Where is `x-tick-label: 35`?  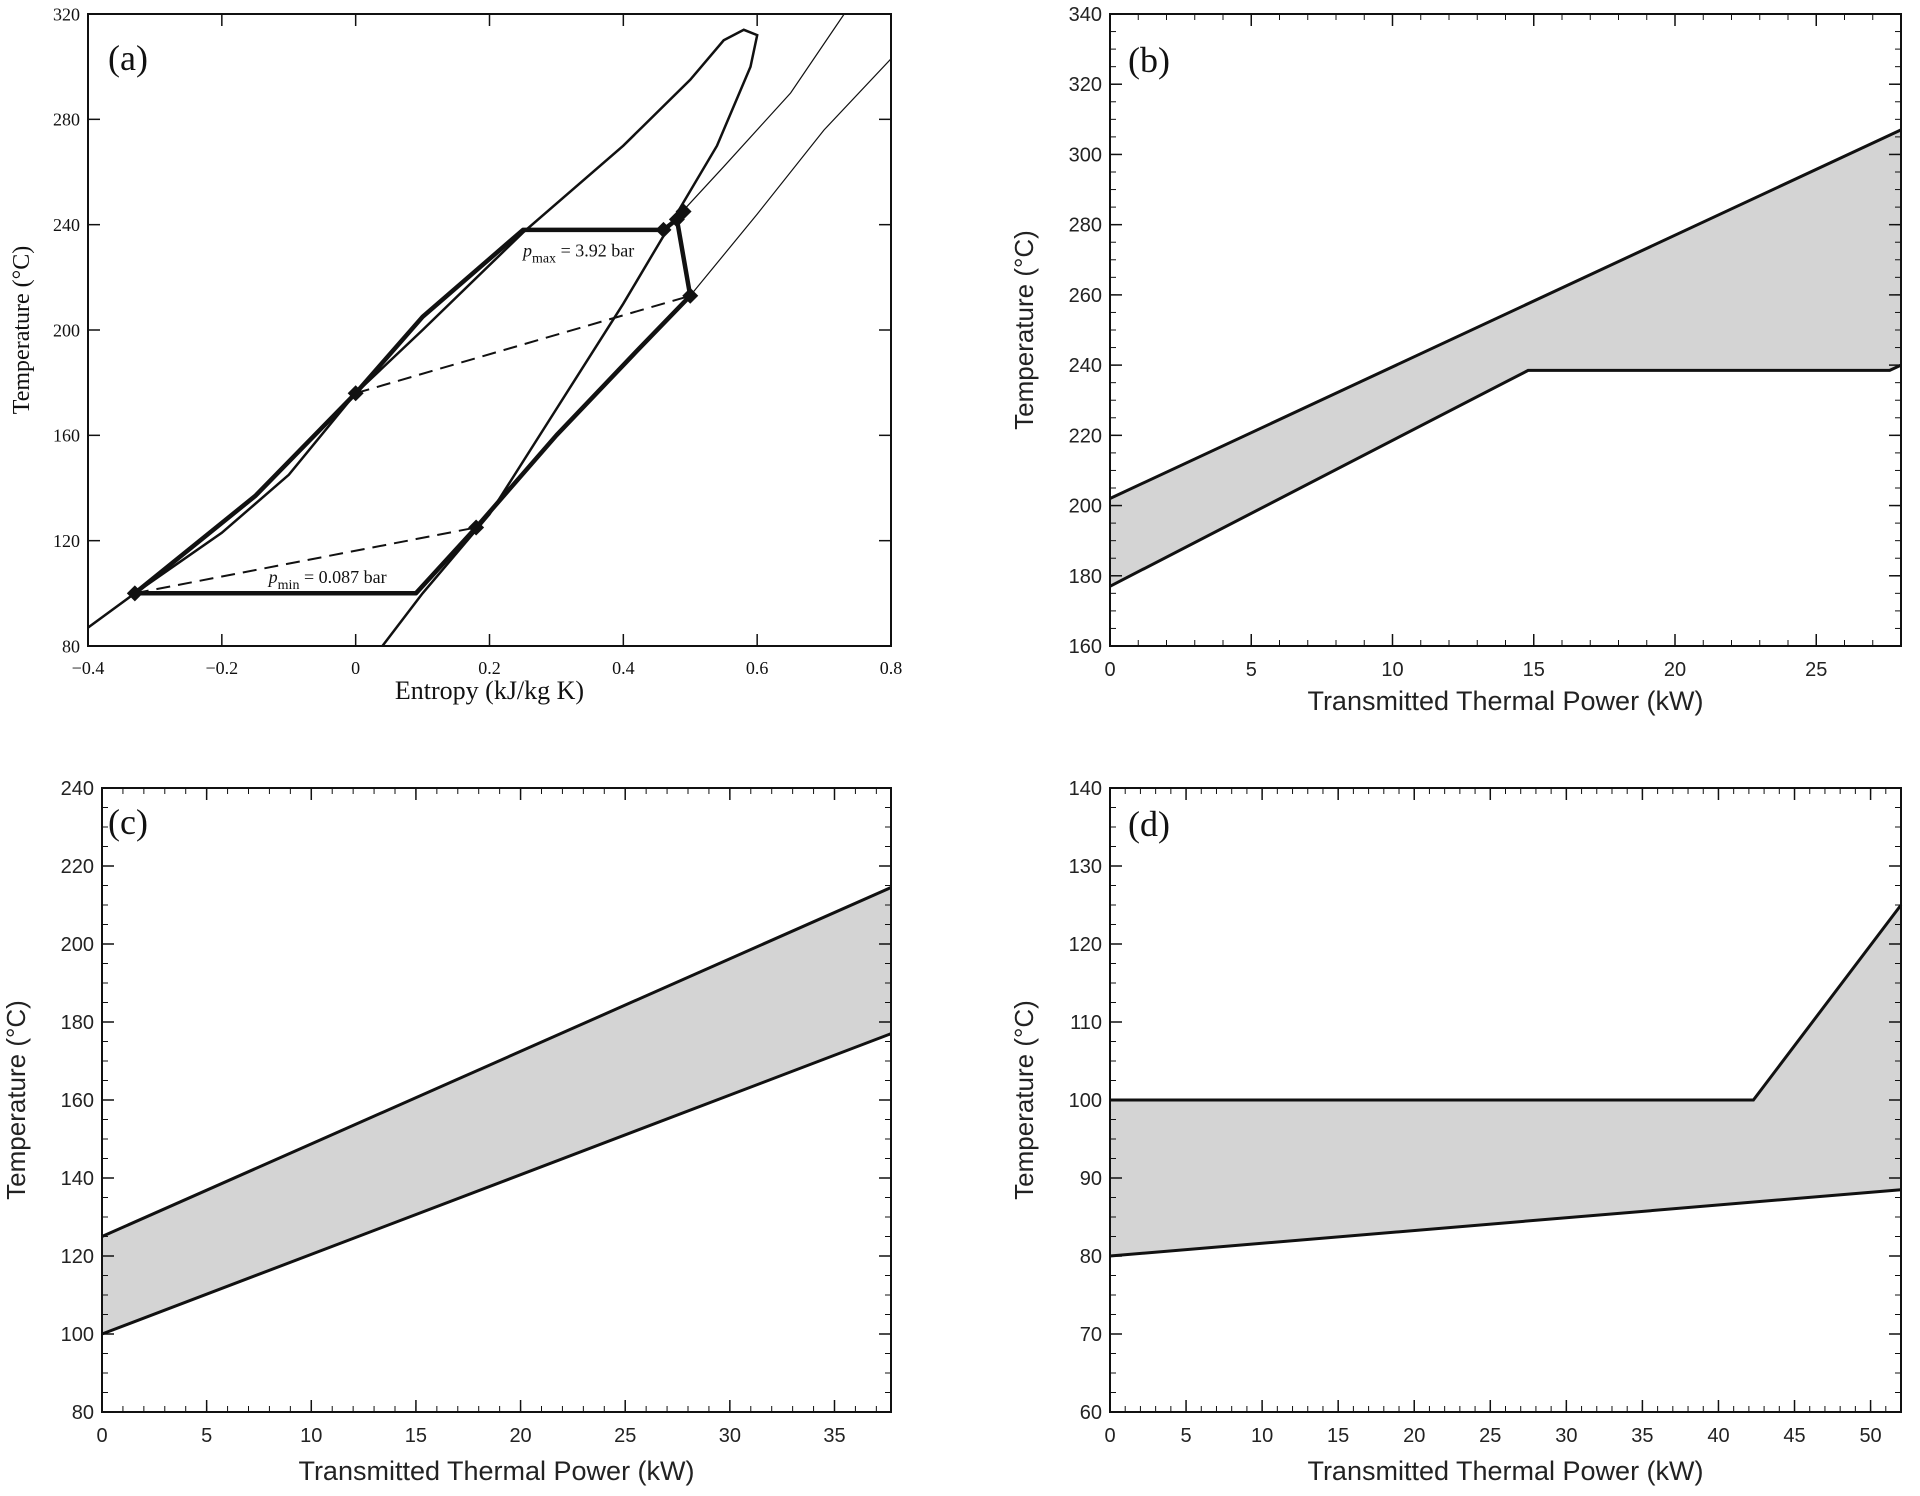
x-tick-label: 35 is located at coordinates (1642, 1436).